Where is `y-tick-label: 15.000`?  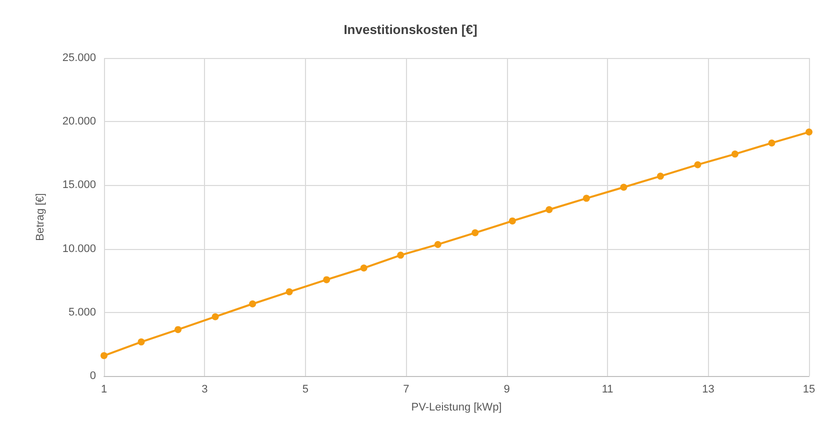
y-tick-label: 15.000 is located at coordinates (79, 185).